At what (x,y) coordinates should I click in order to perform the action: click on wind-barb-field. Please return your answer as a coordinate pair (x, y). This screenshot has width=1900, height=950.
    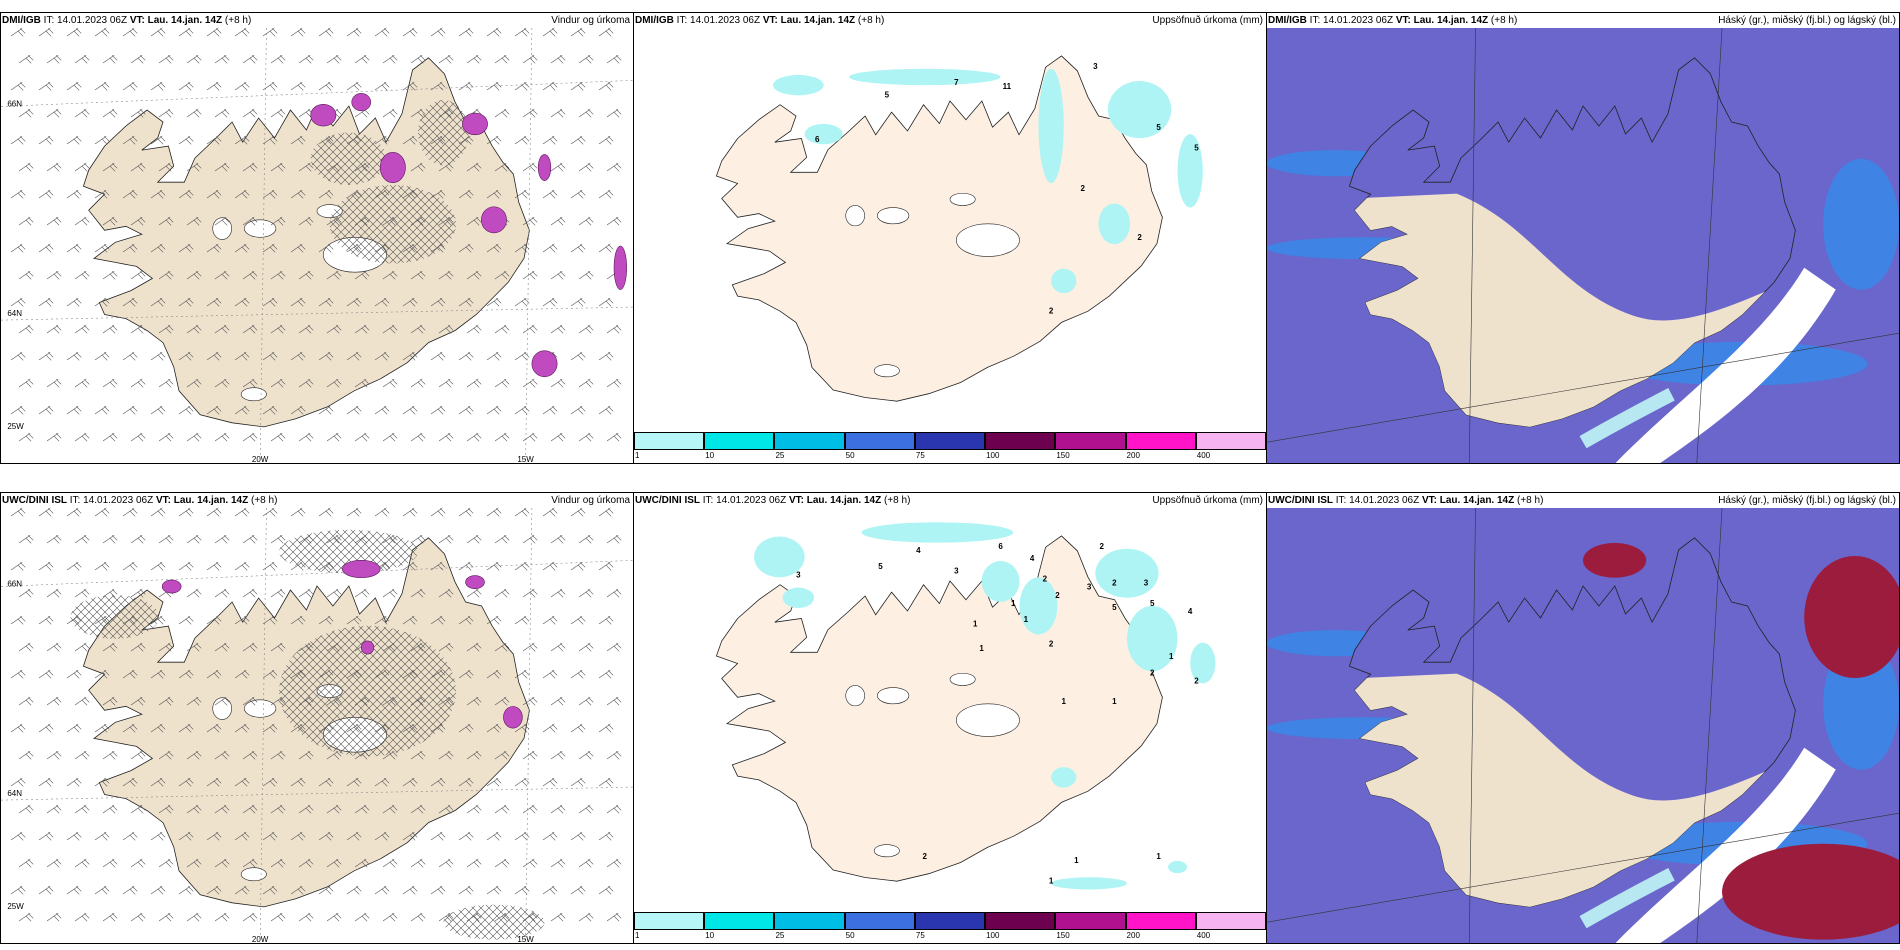
    Looking at the image, I should click on (316, 235).